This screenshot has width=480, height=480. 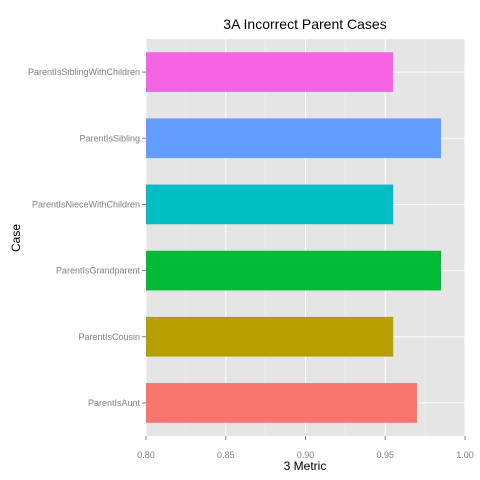 I want to click on x-tick-label: 1.00, so click(x=465, y=455).